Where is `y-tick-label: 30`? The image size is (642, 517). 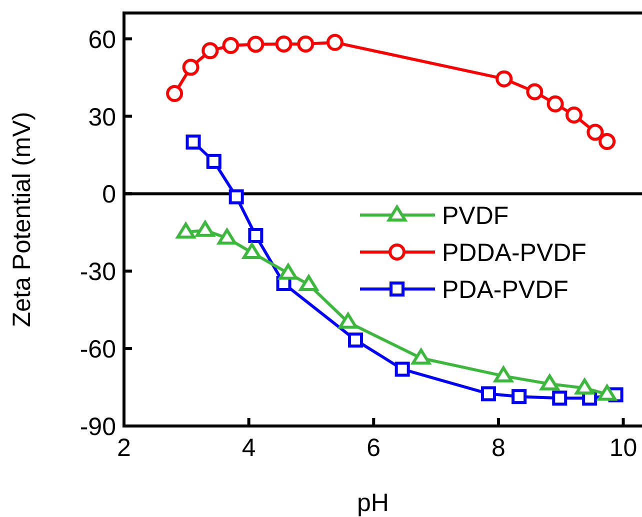
y-tick-label: 30 is located at coordinates (102, 117).